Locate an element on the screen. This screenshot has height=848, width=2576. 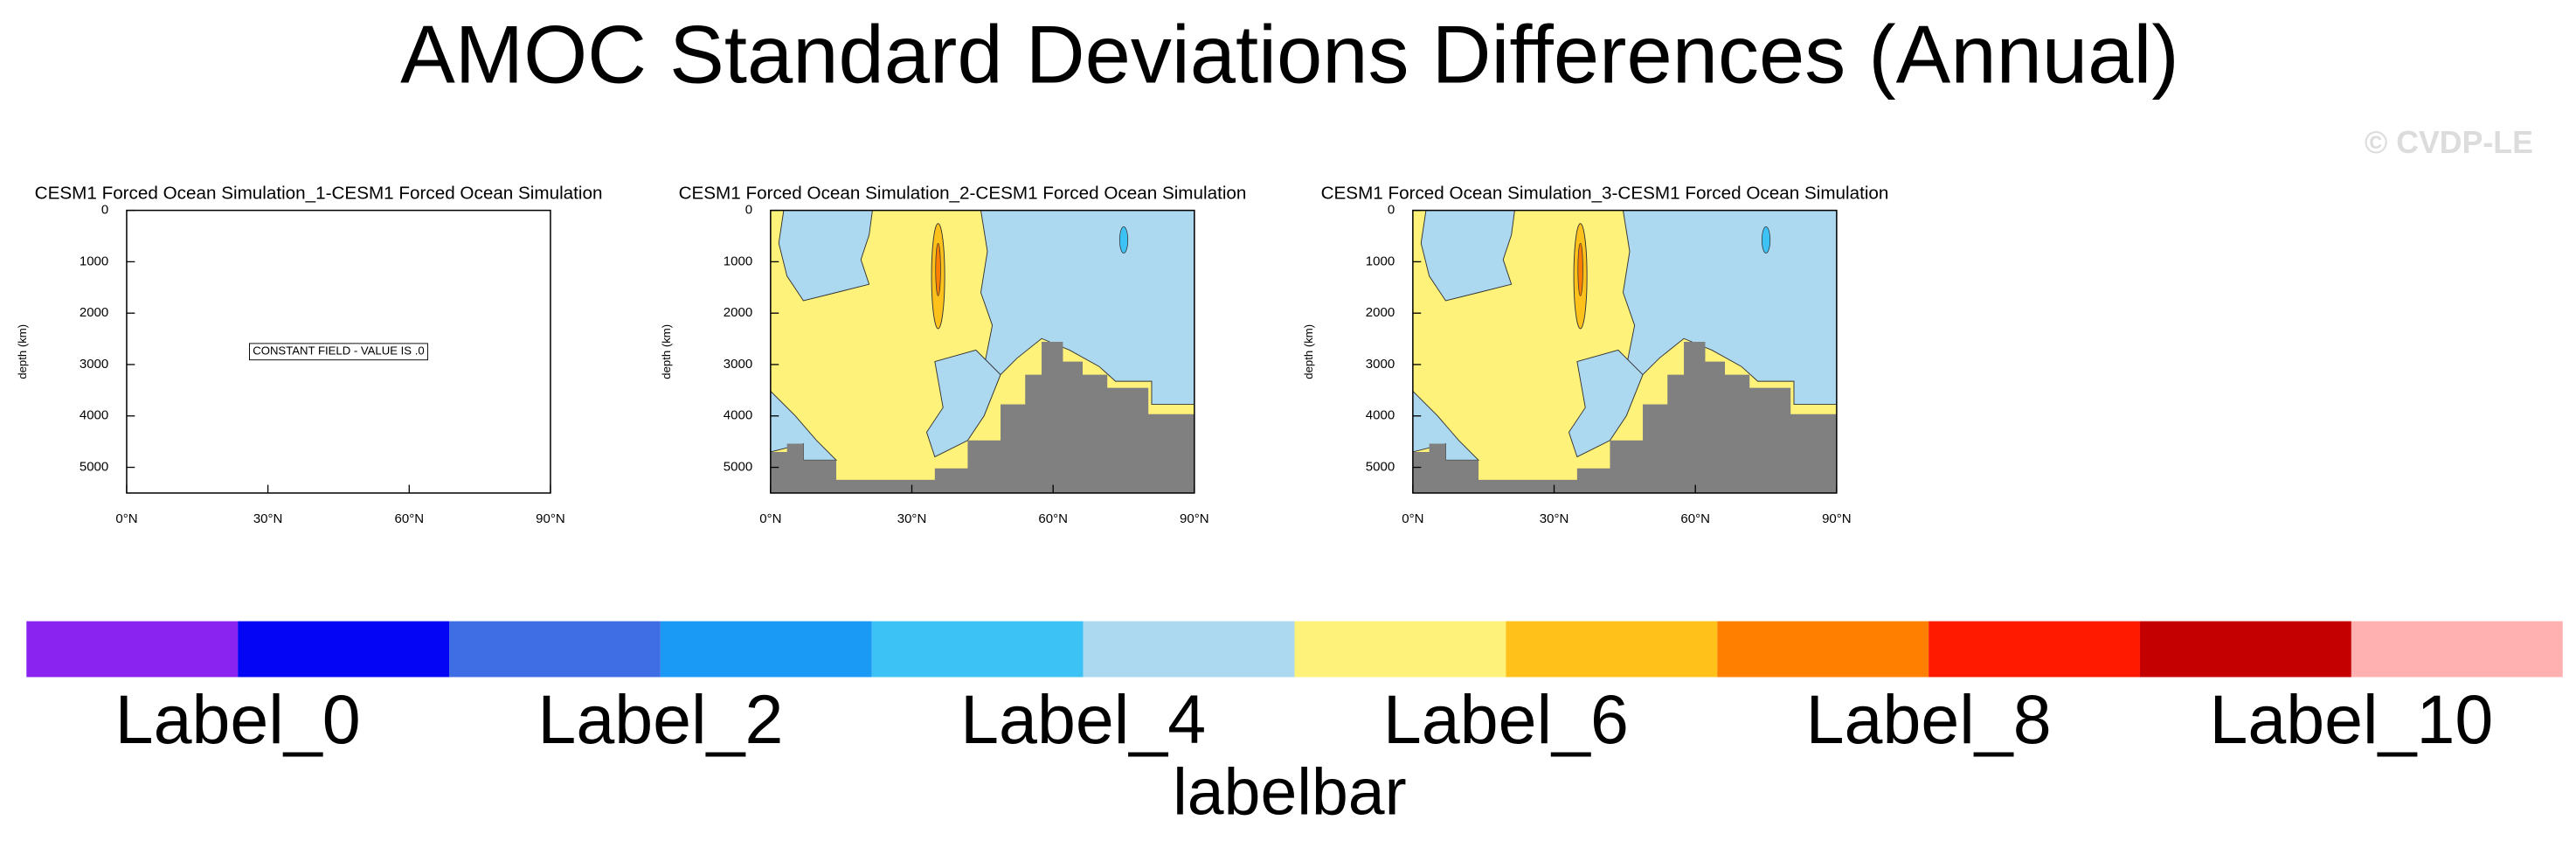
labelbar-title: labelbar is located at coordinates (1290, 792).